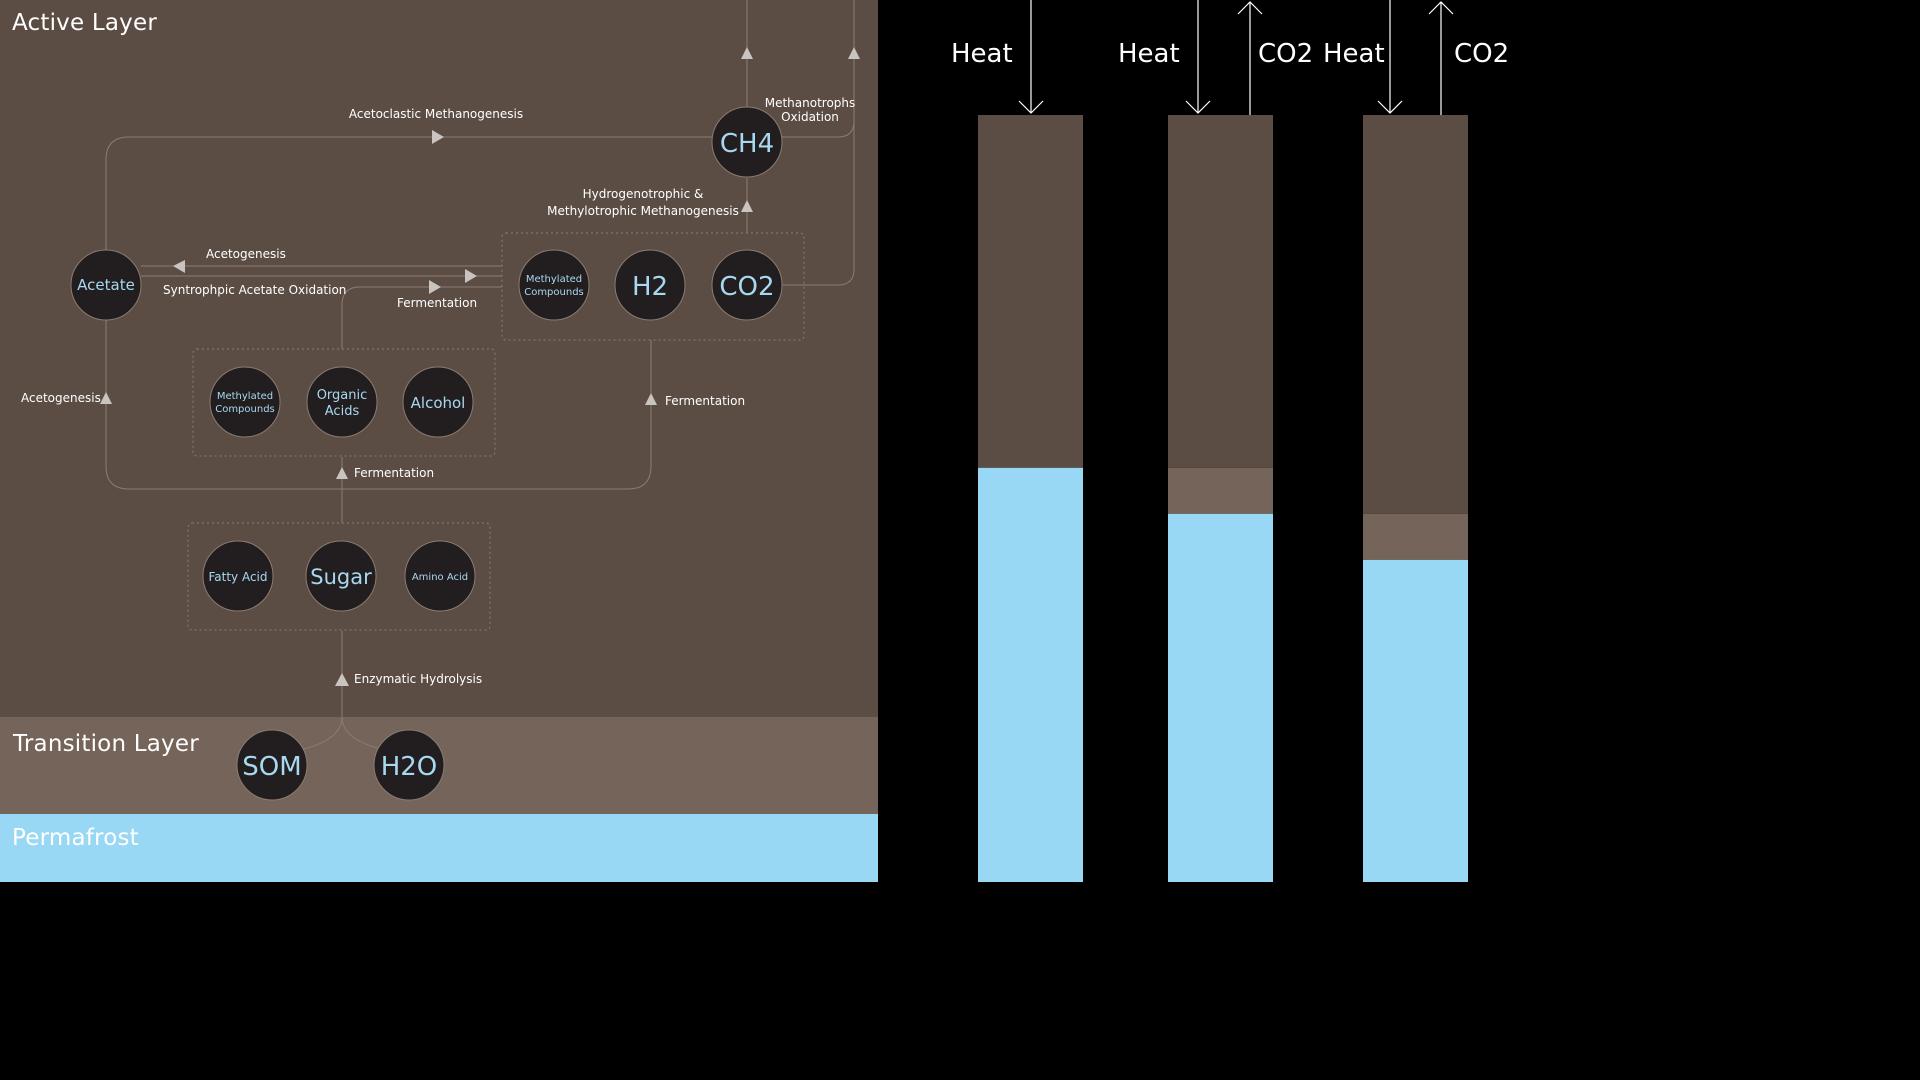 This screenshot has height=1080, width=1920. I want to click on fatty-acid-node, so click(238, 576).